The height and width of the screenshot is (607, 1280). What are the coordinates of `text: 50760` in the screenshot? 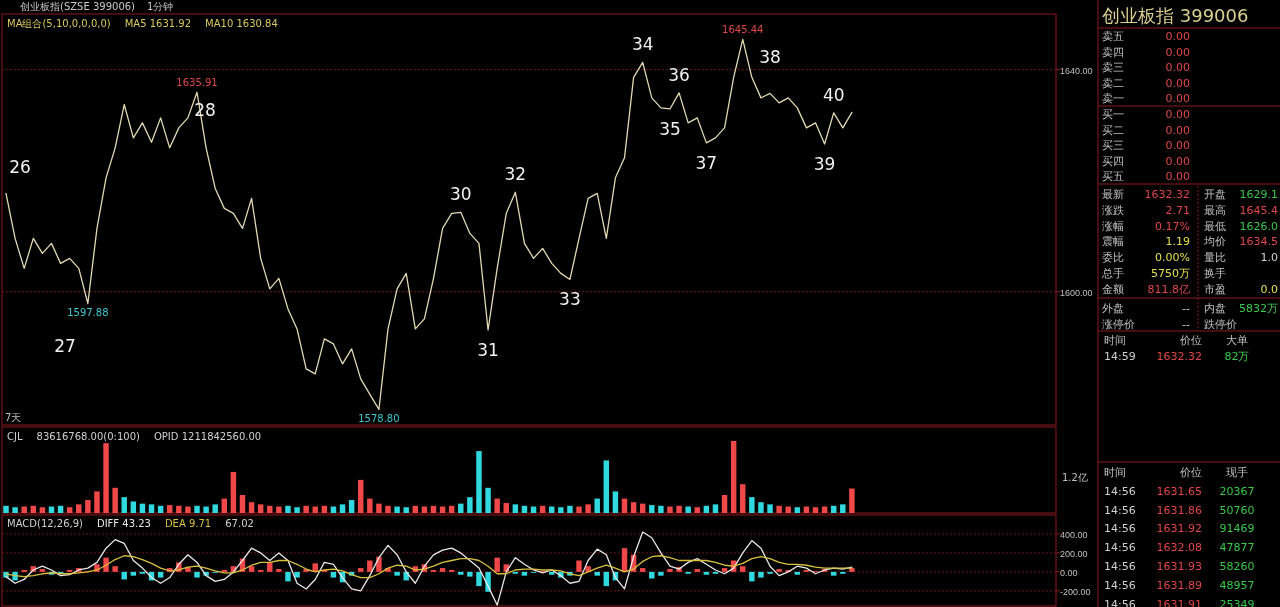 It's located at (1237, 510).